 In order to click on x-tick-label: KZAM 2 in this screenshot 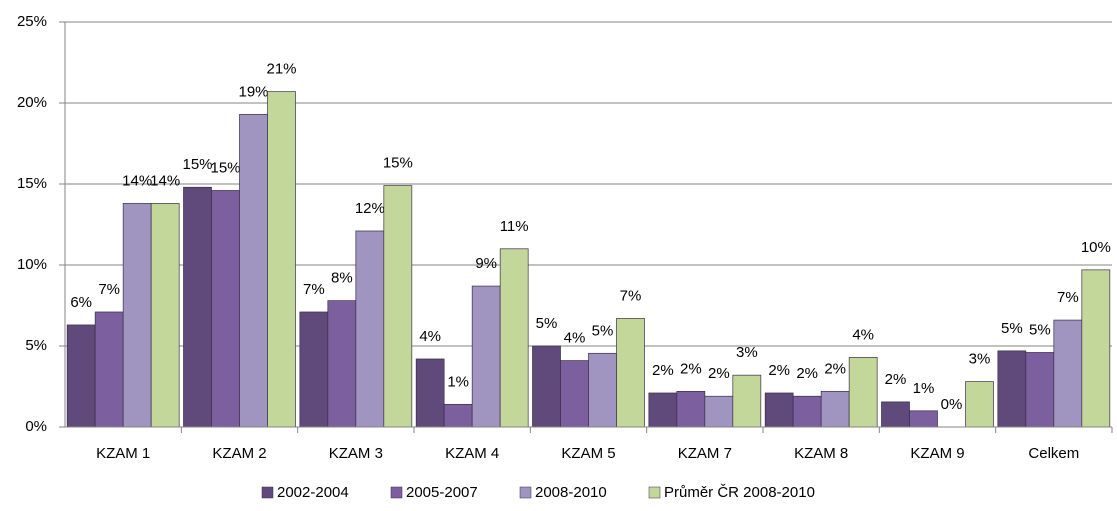, I will do `click(239, 453)`.